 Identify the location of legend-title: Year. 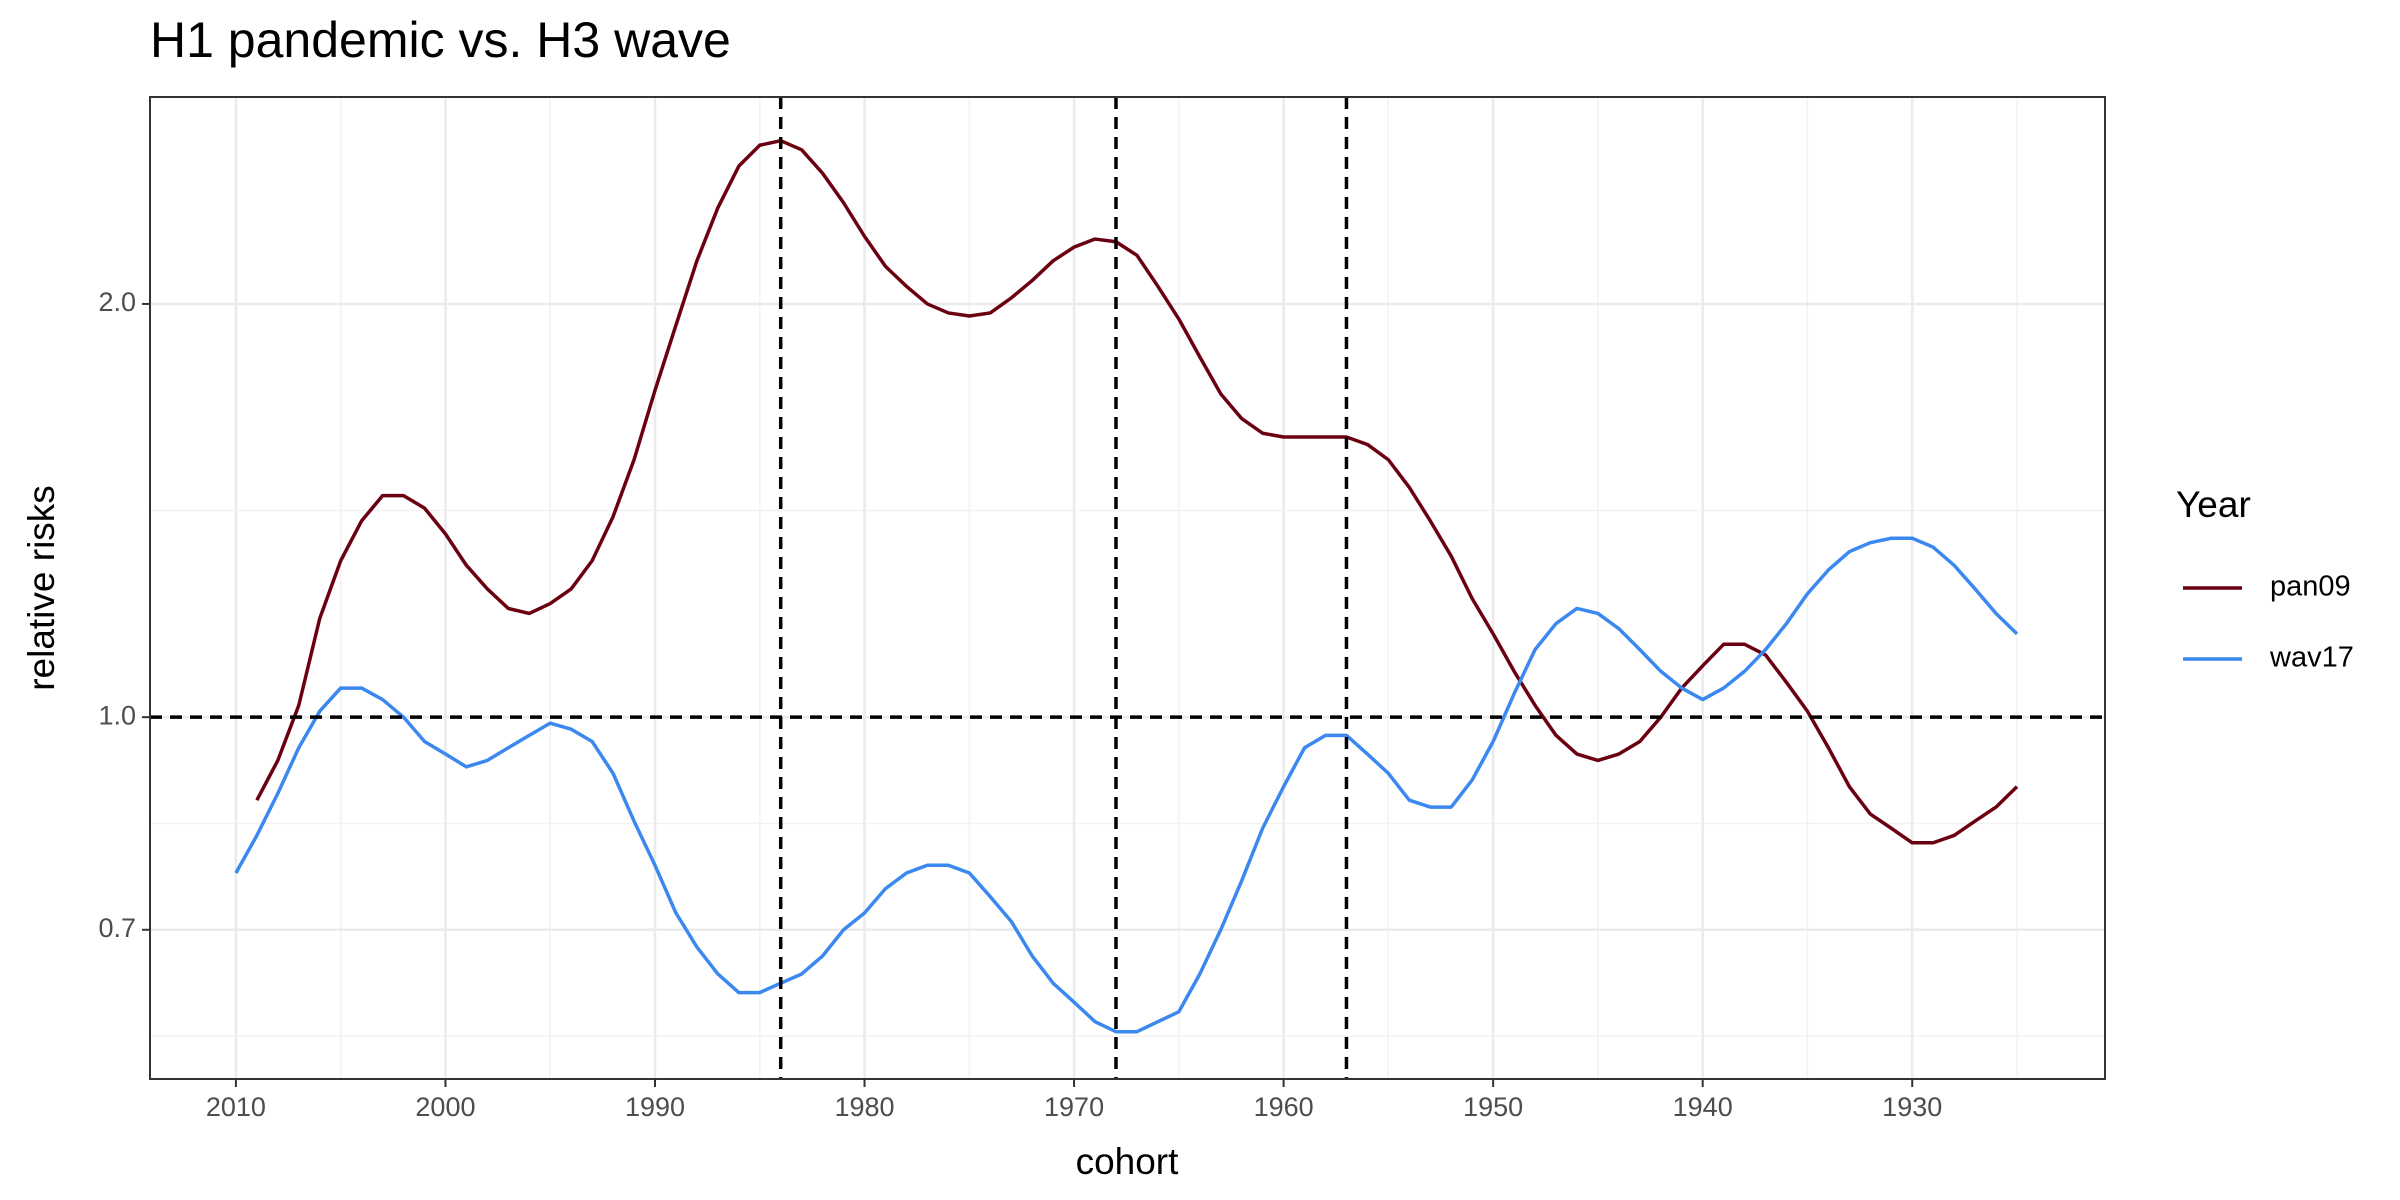
(2213, 504).